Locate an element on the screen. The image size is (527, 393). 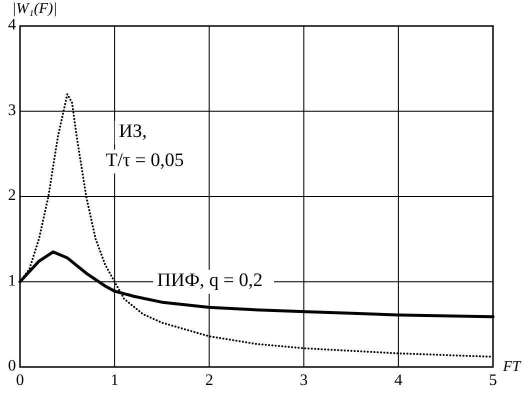
y-tick-label: 0 is located at coordinates (12, 366).